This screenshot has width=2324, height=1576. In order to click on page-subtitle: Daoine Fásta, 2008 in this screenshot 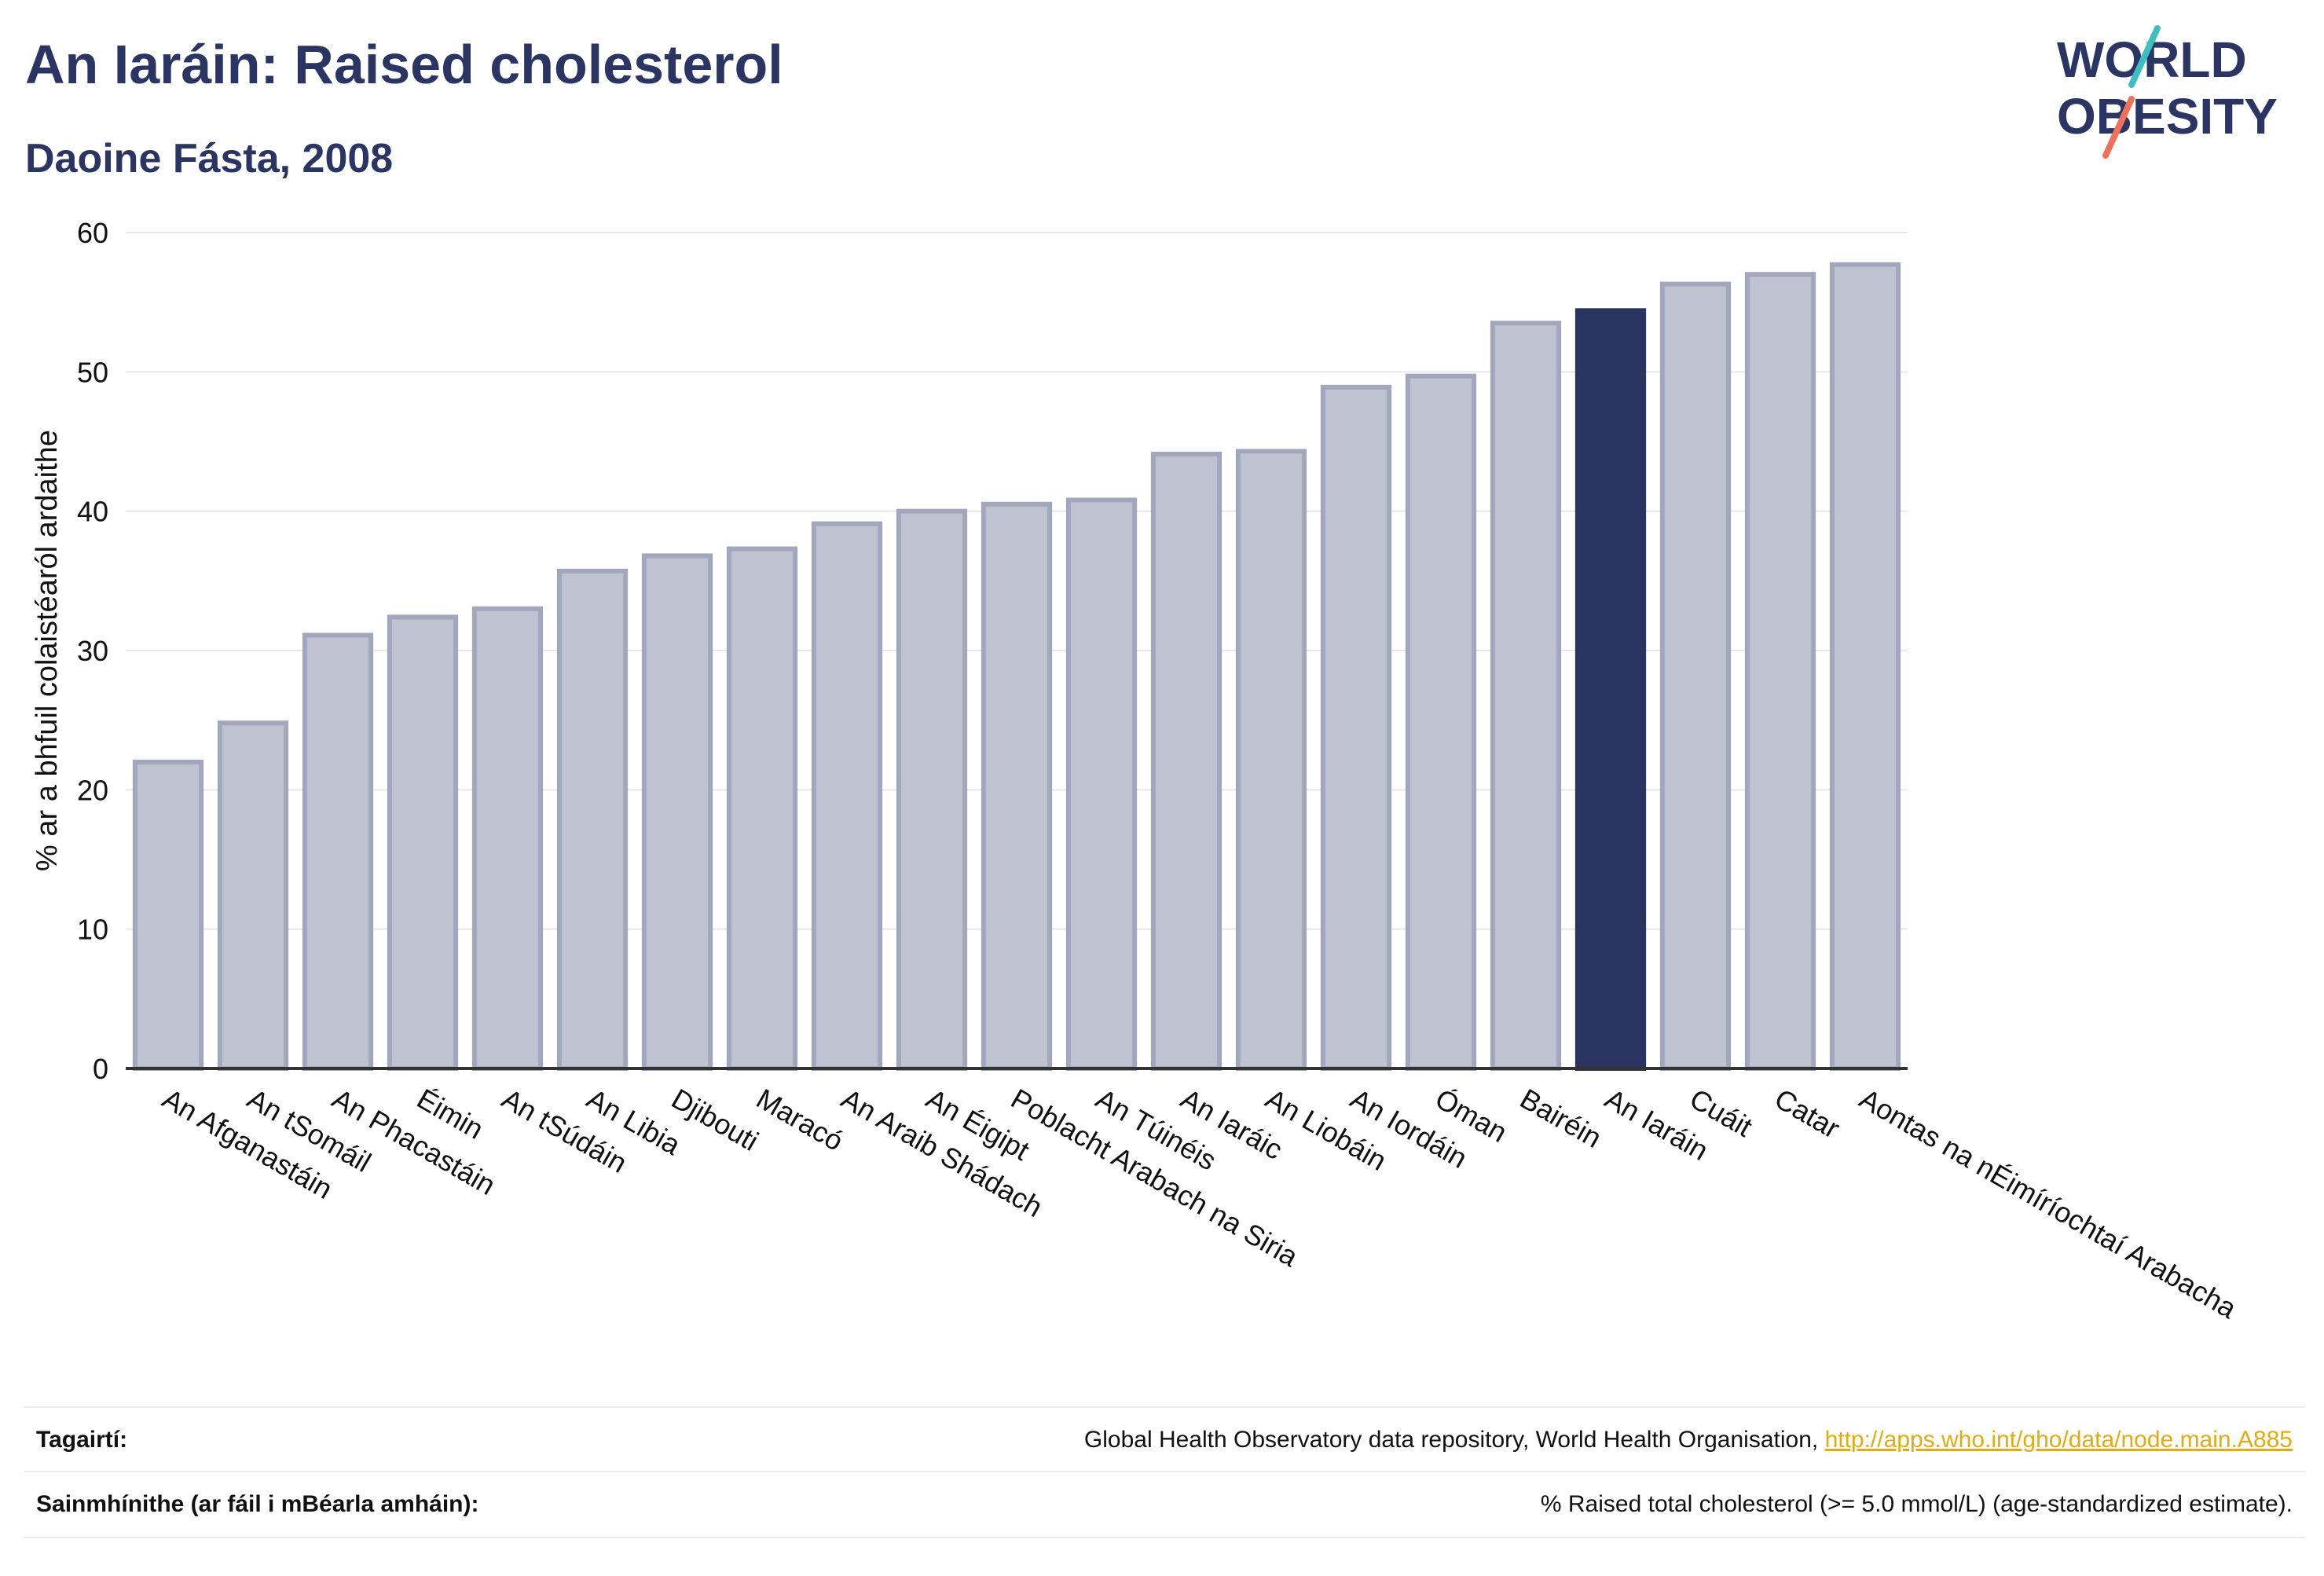, I will do `click(209, 158)`.